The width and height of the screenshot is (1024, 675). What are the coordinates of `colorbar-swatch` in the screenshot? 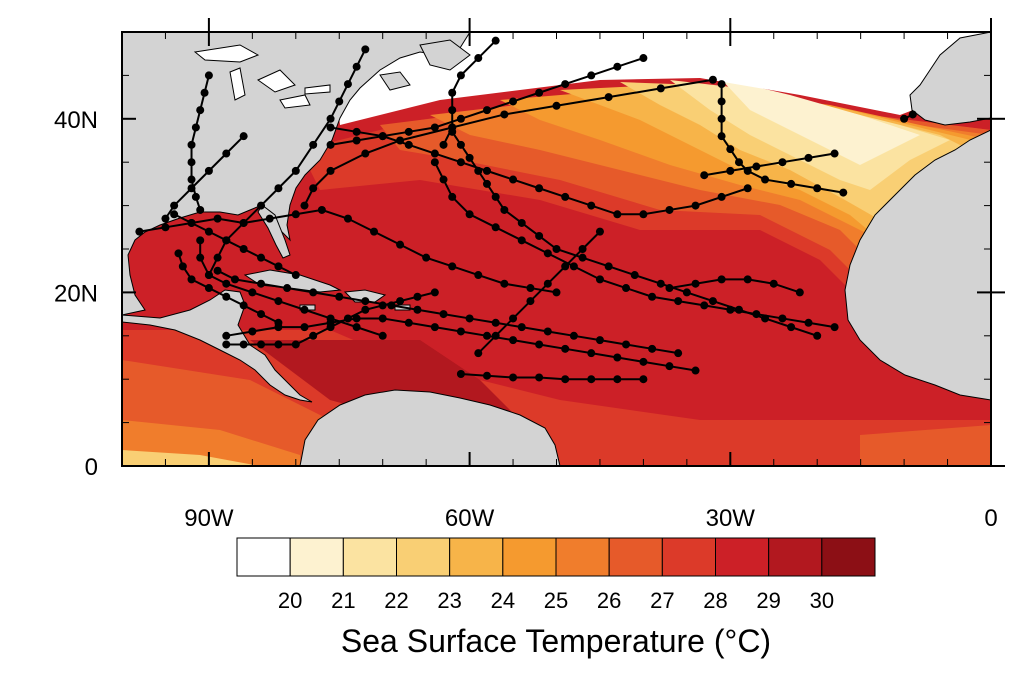 It's located at (635, 557).